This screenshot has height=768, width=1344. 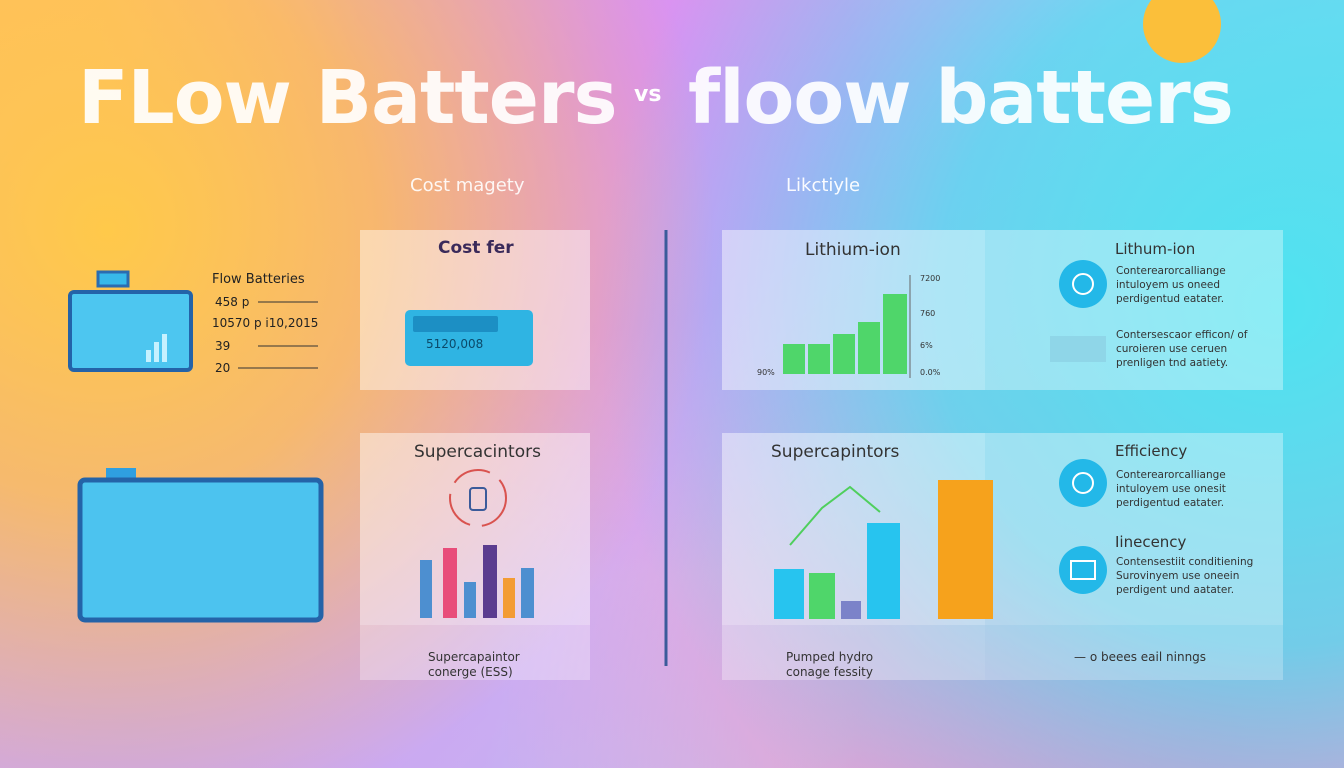 I want to click on tick-label: 6%, so click(x=926, y=345).